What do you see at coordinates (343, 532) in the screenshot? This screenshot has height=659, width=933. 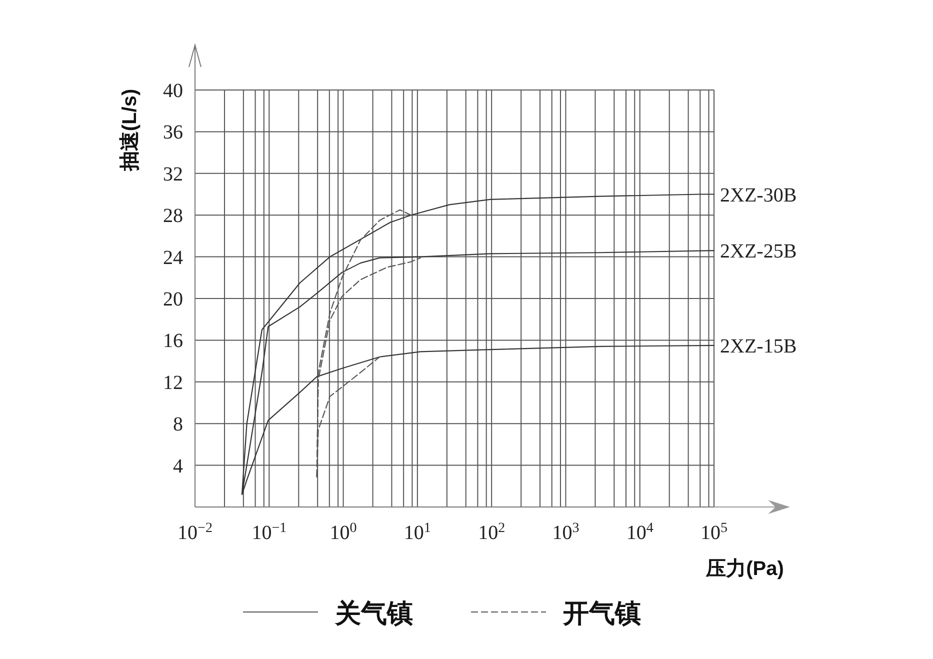 I see `x-tick-label: 10$^{0}$` at bounding box center [343, 532].